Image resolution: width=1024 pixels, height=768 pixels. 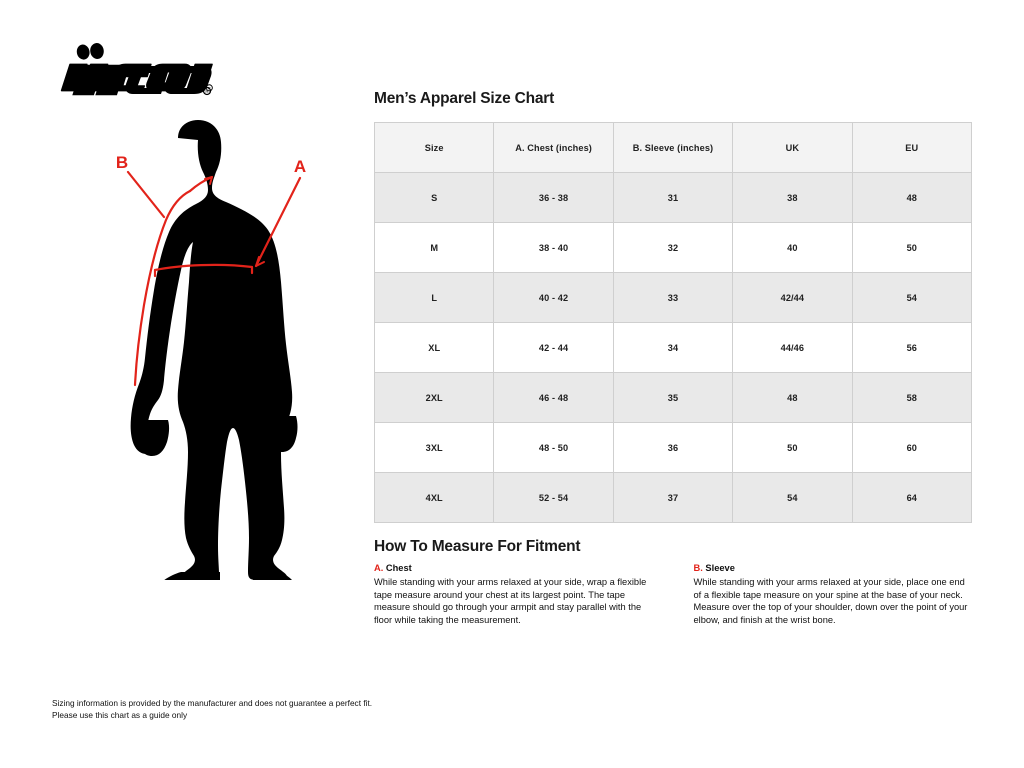 I want to click on cell-sleeve: 34, so click(x=673, y=347).